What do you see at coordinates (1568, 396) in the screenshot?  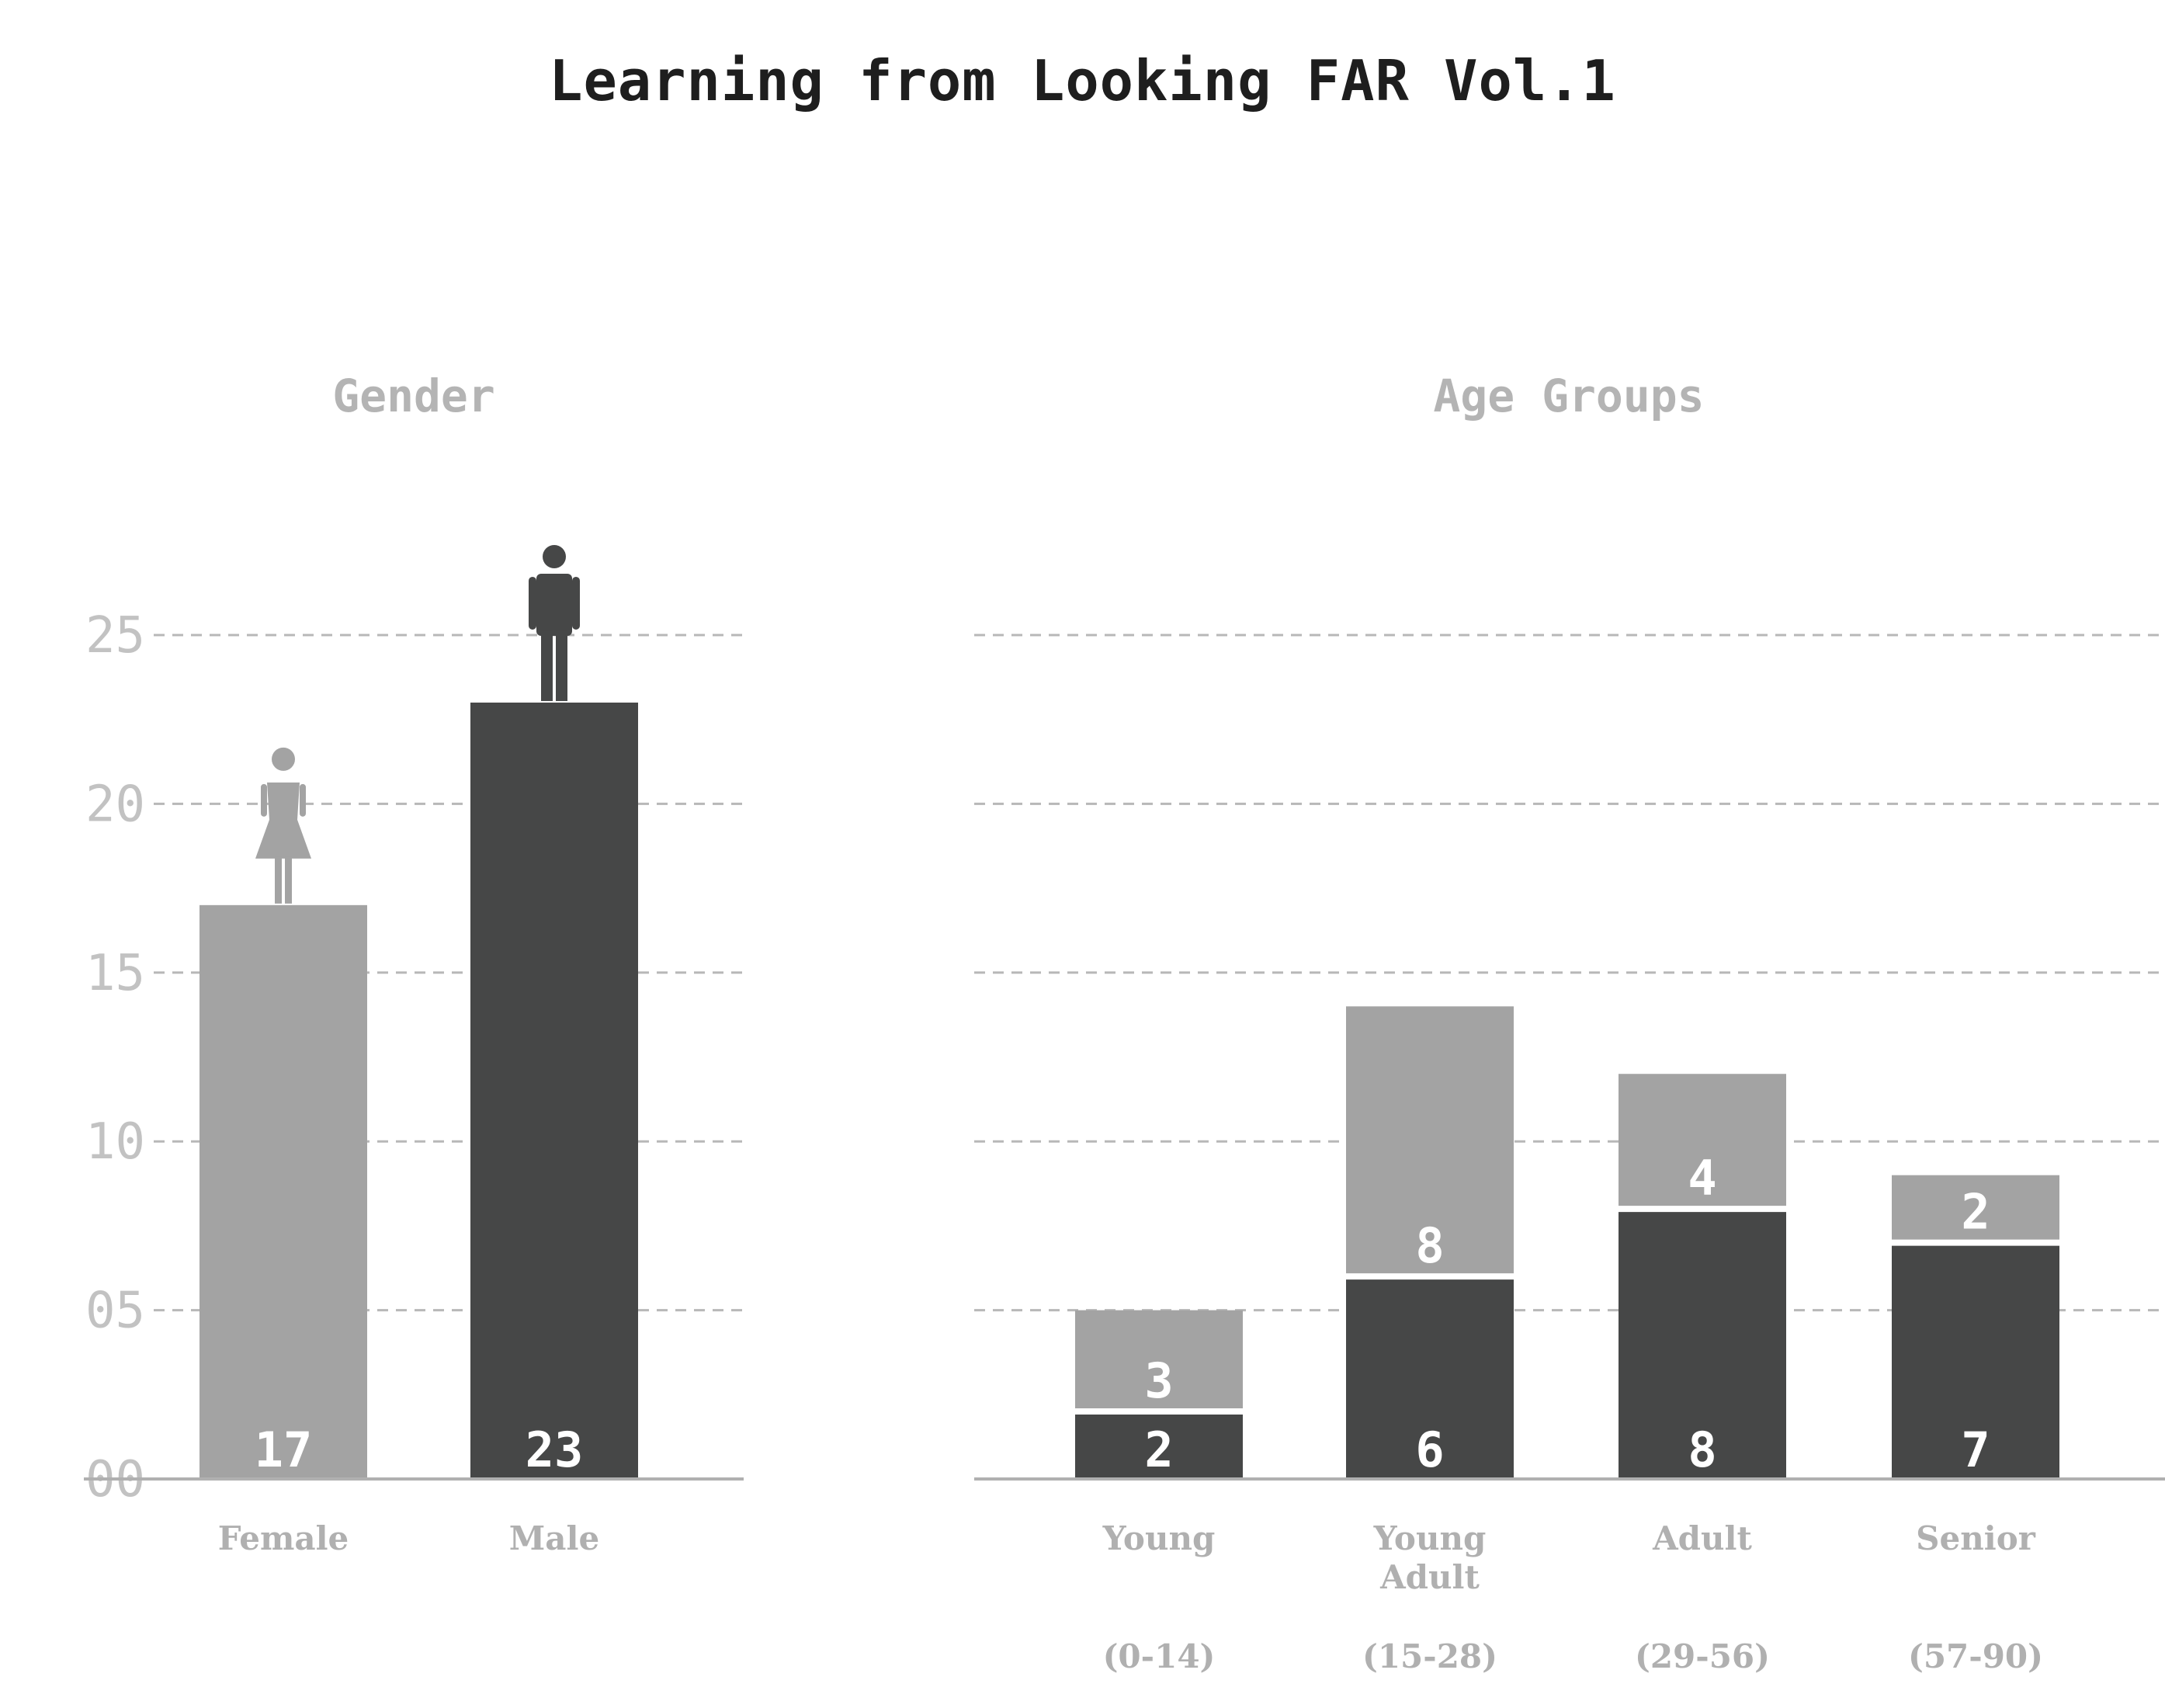 I see `panel-title: Age Groups` at bounding box center [1568, 396].